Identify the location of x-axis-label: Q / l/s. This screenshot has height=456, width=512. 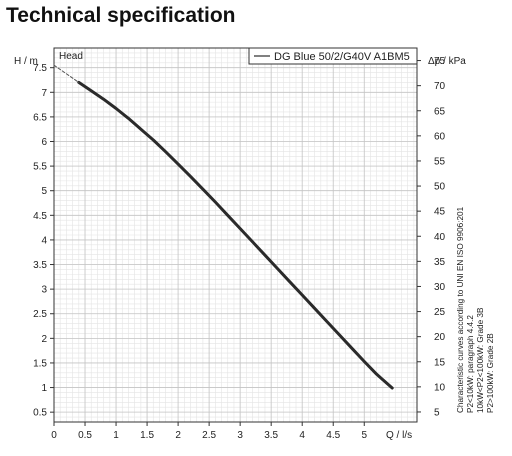
(399, 435).